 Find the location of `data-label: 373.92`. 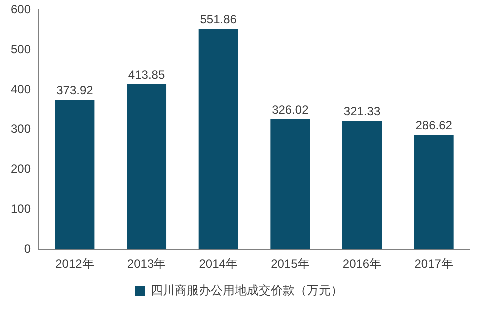

data-label: 373.92 is located at coordinates (75, 91).